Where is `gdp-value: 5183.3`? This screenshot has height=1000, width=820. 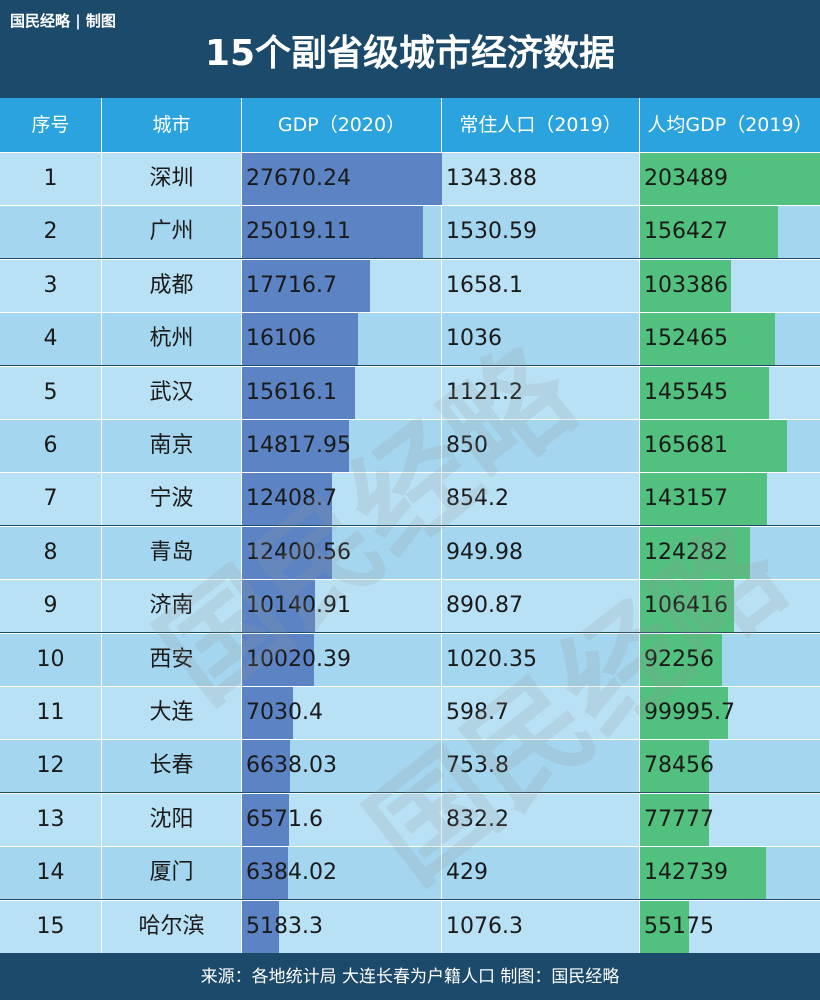 gdp-value: 5183.3 is located at coordinates (284, 926).